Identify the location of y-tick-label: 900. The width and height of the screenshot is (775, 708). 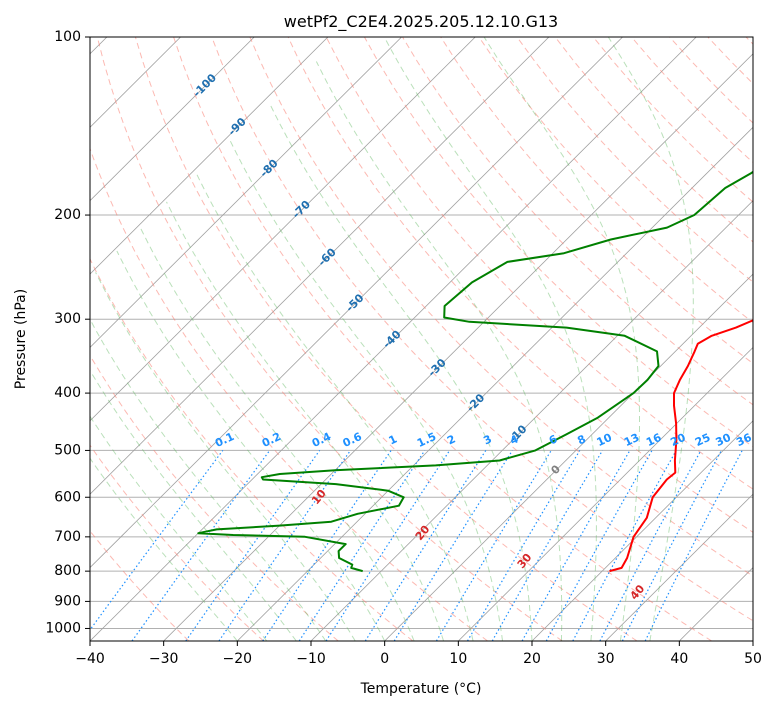
(67, 601).